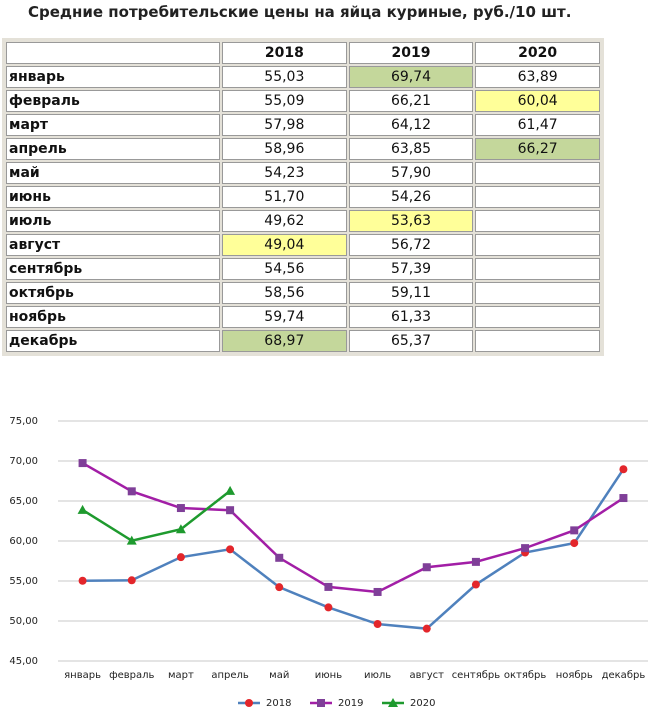  Describe the element at coordinates (113, 173) in the screenshot. I see `table-cell: май` at that location.